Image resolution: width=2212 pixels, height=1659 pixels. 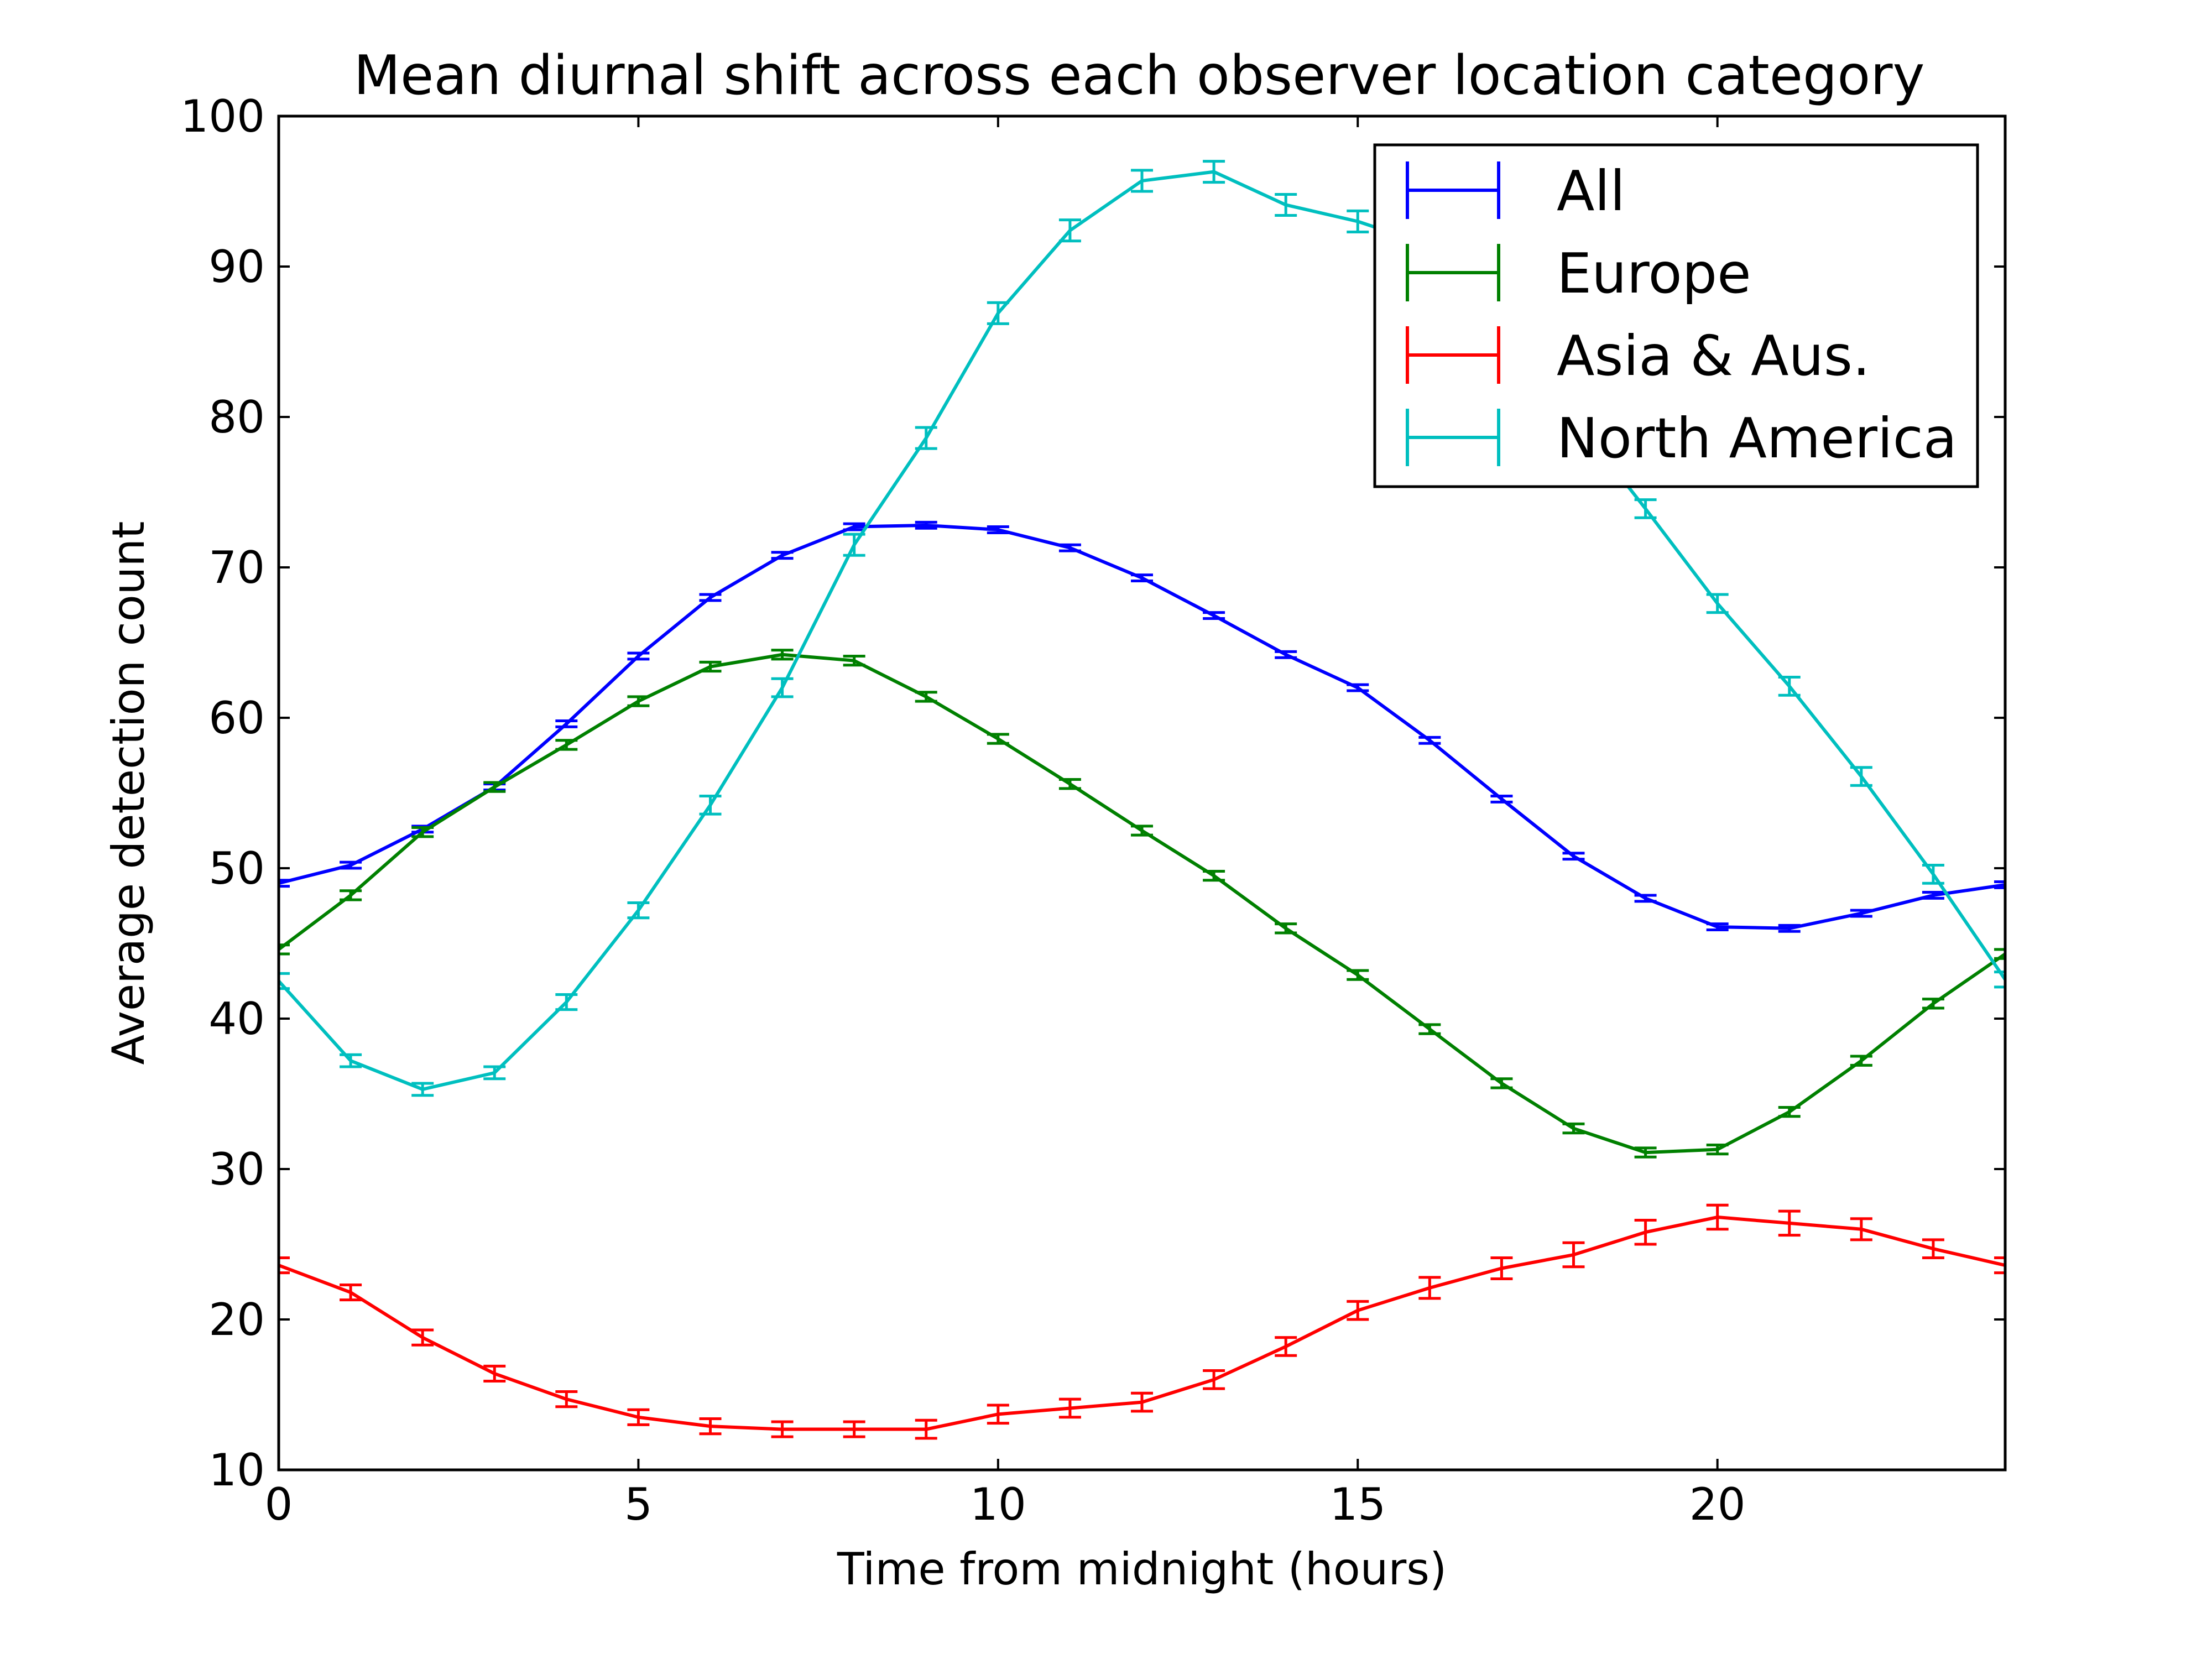 I want to click on y-tick-label: 50, so click(x=237, y=868).